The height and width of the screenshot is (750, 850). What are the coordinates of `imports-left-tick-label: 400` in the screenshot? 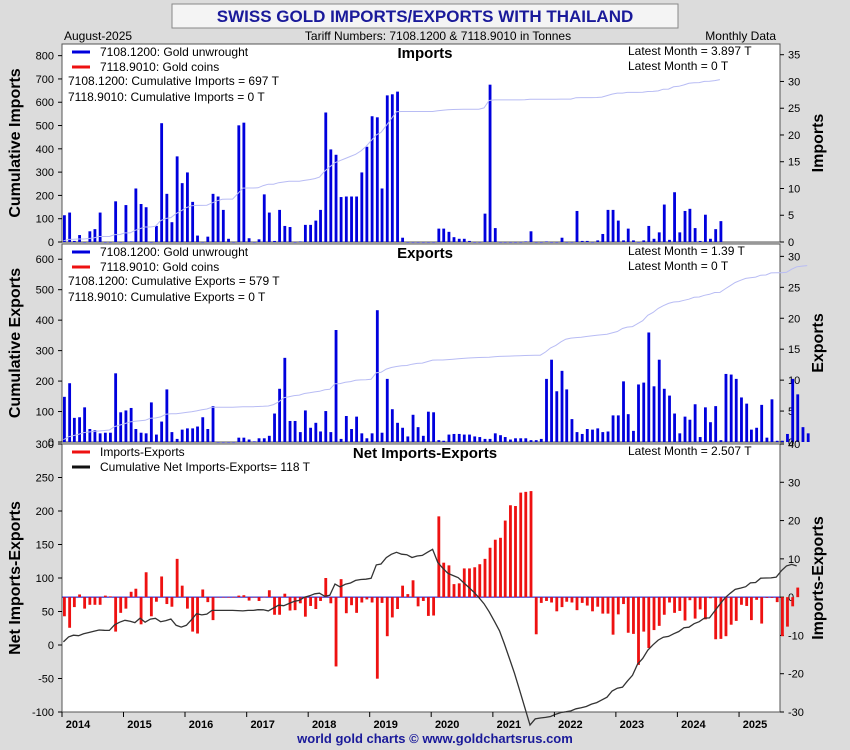 It's located at (45, 150).